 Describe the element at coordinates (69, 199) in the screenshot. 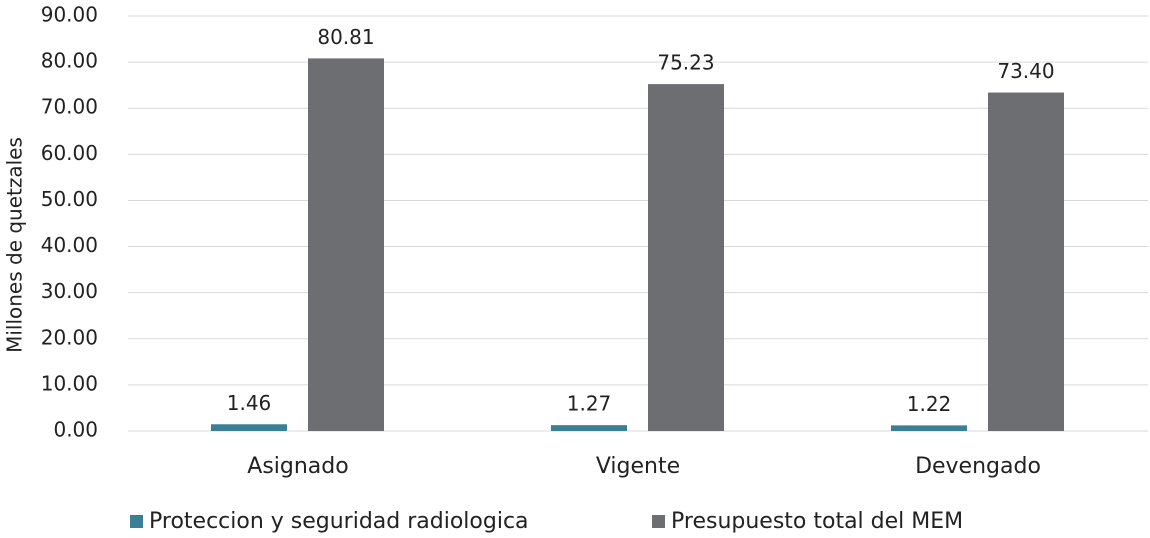

I see `y-tick-label: 50.00` at that location.